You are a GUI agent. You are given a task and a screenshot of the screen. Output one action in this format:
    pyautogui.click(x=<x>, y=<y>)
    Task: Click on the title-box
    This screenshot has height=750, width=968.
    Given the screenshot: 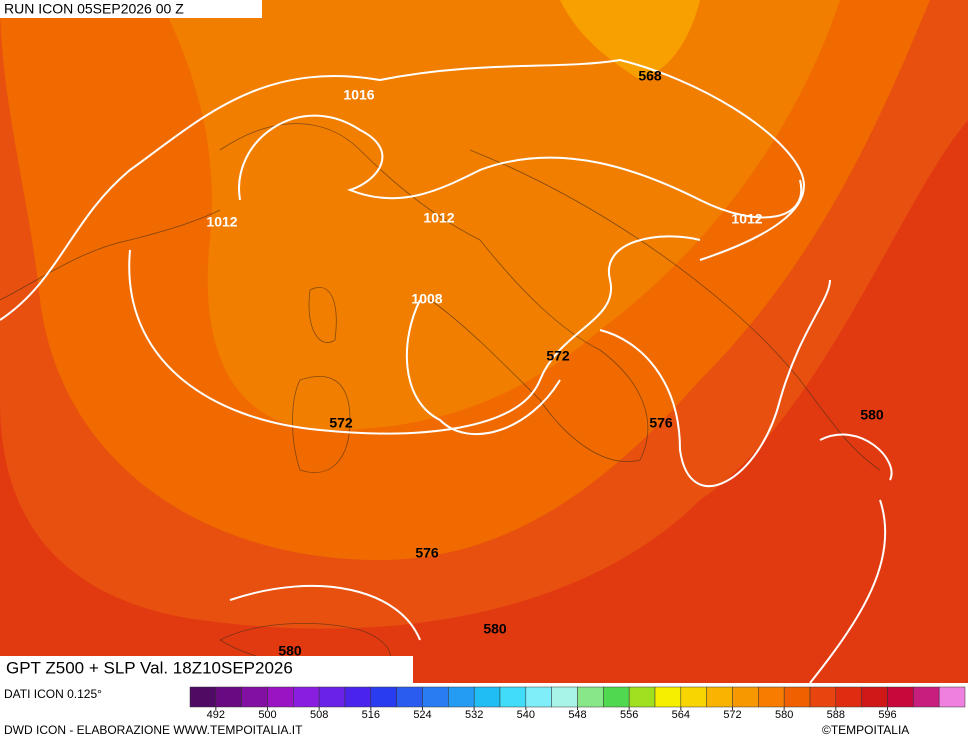 What is the action you would take?
    pyautogui.click(x=206, y=669)
    